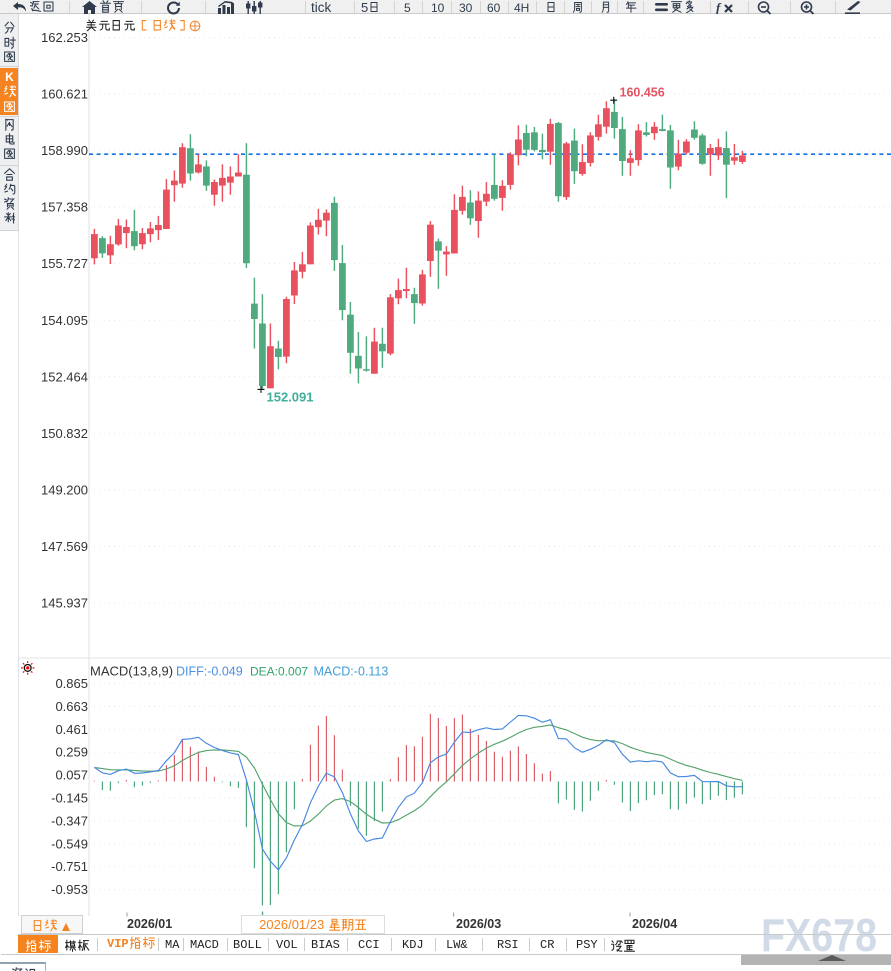 This screenshot has height=971, width=891. I want to click on svg-text: 160.456, so click(642, 93).